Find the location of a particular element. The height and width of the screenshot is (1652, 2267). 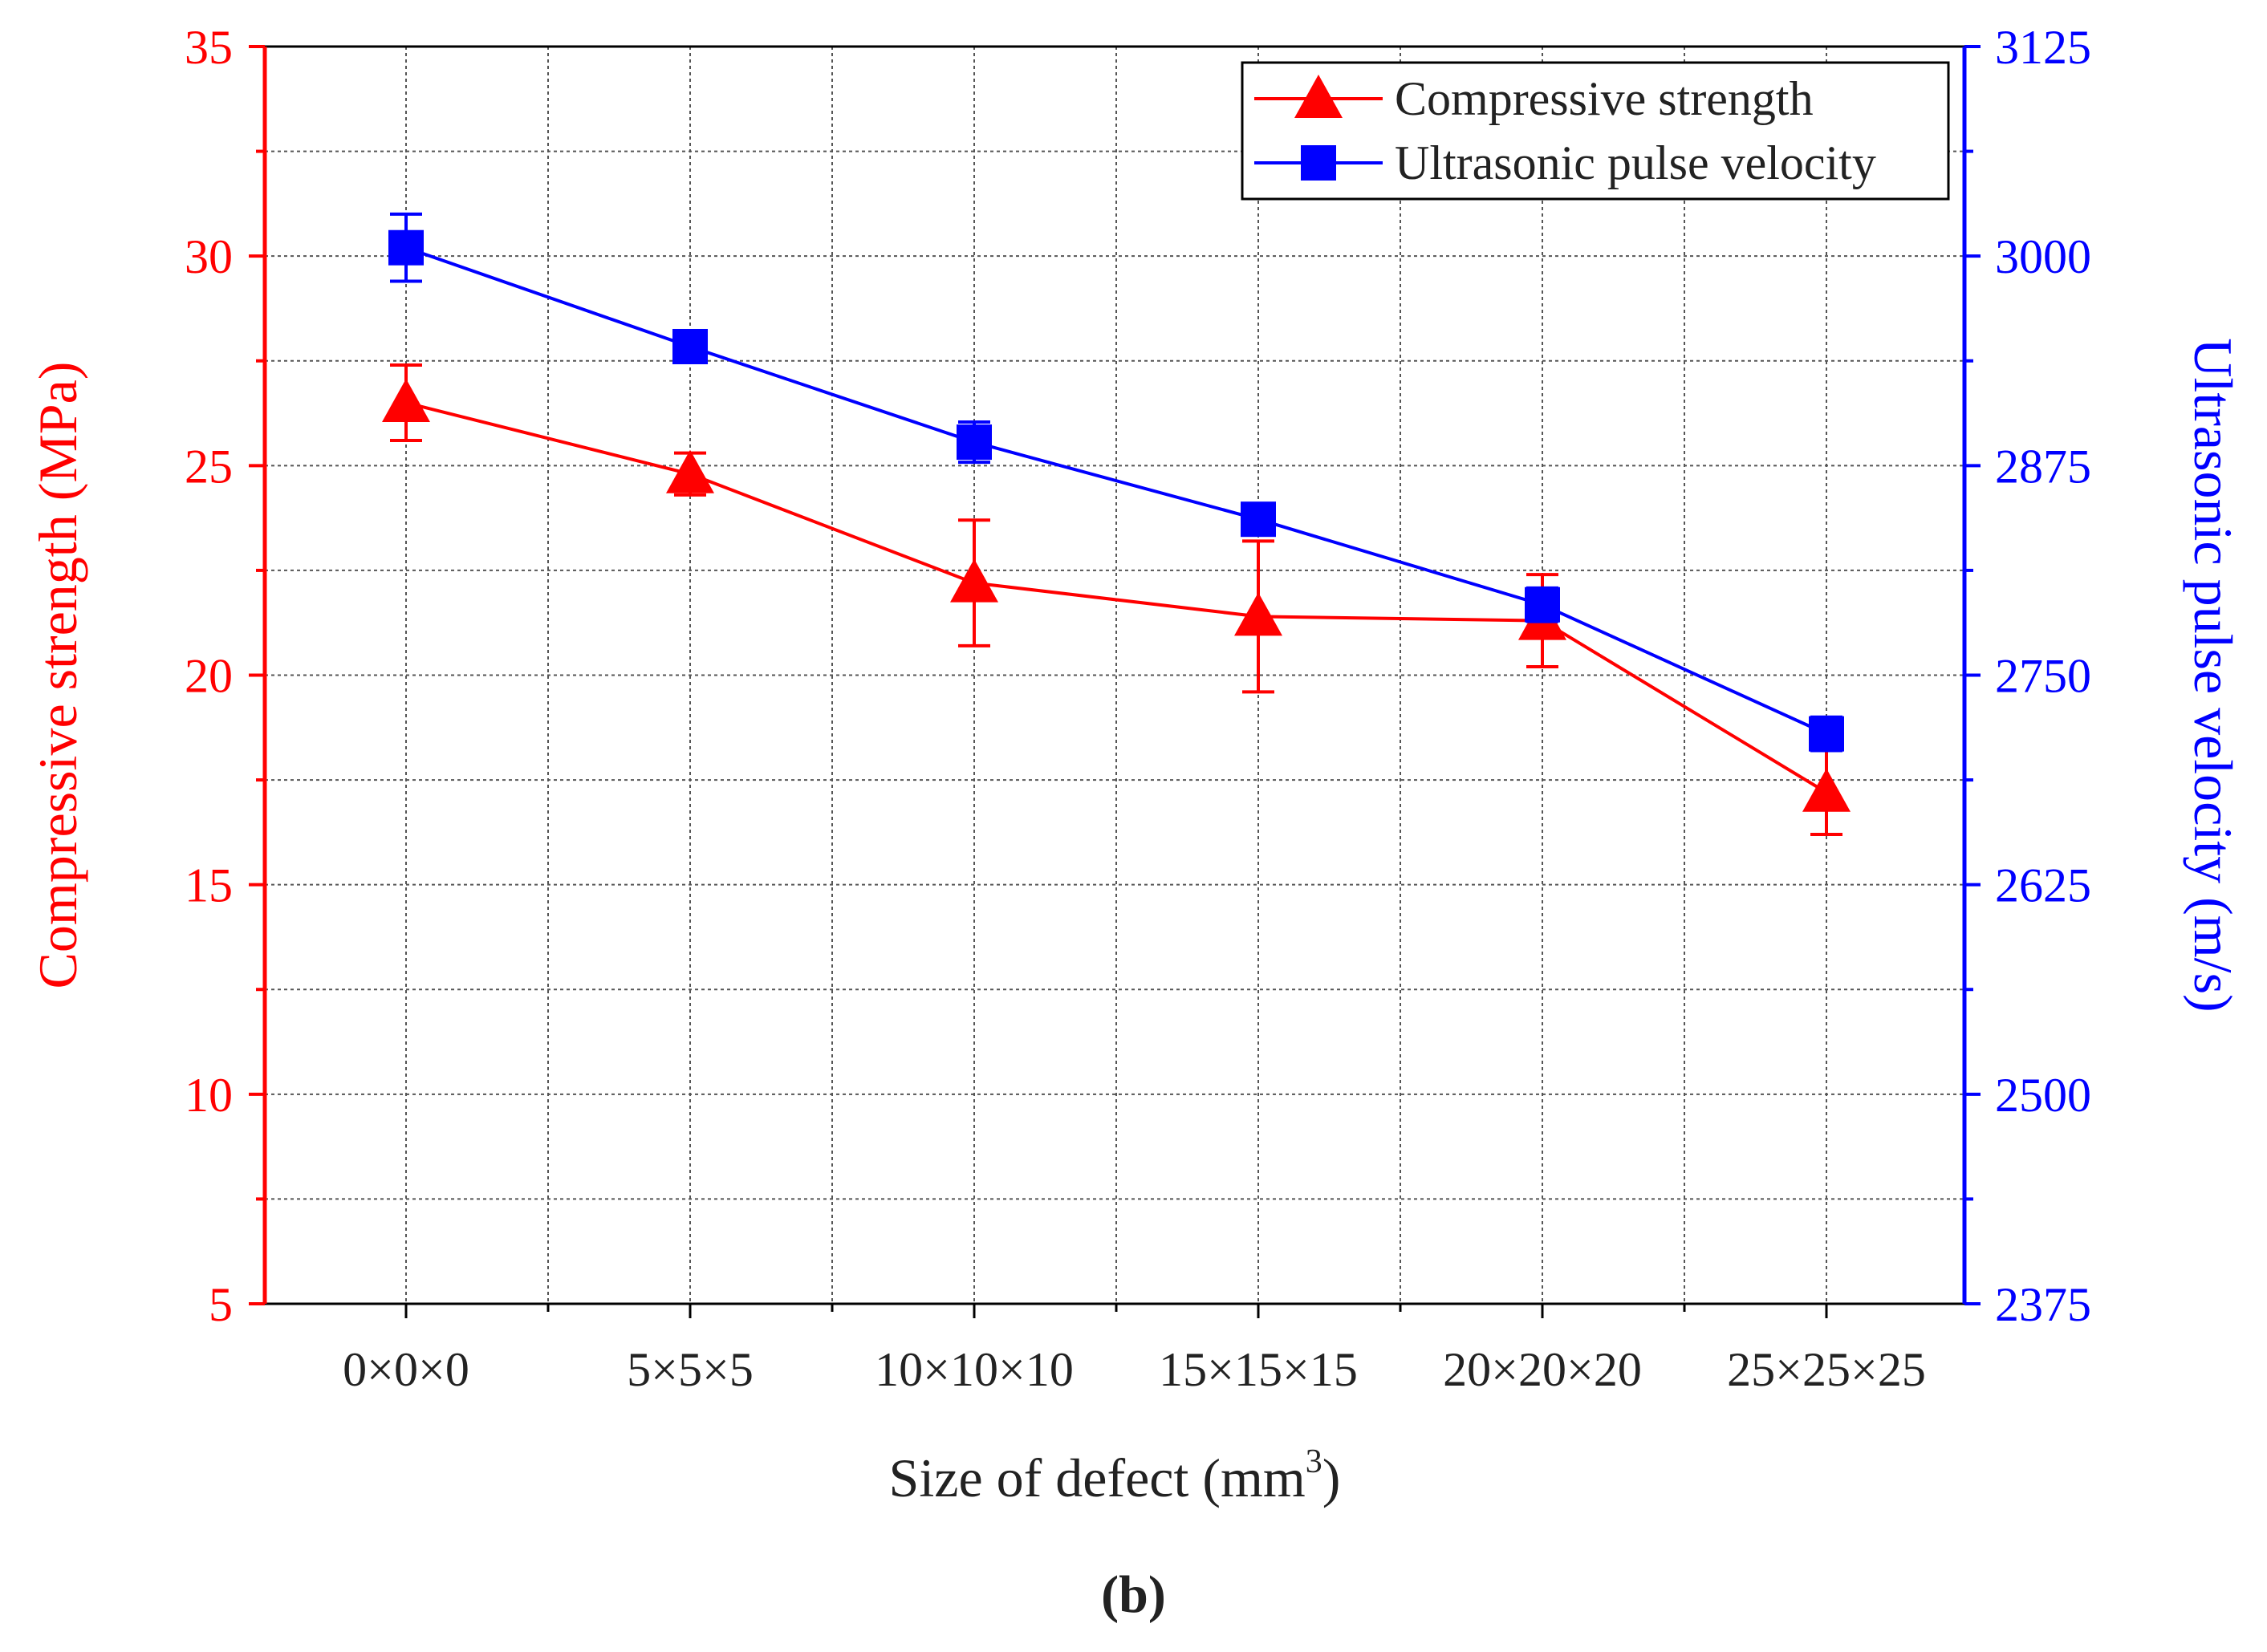

x-axis-title: Size of defect (mm3) is located at coordinates (1115, 1476).